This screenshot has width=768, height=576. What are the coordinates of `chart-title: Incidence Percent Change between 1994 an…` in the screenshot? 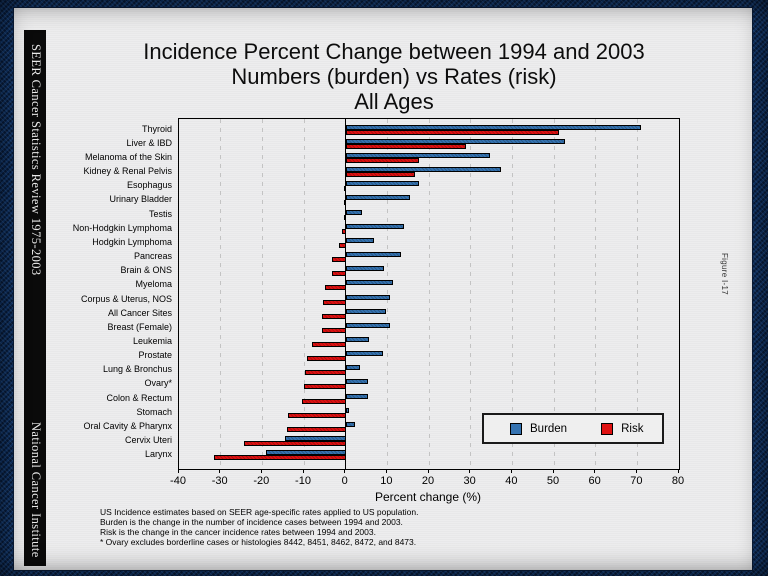 It's located at (394, 76).